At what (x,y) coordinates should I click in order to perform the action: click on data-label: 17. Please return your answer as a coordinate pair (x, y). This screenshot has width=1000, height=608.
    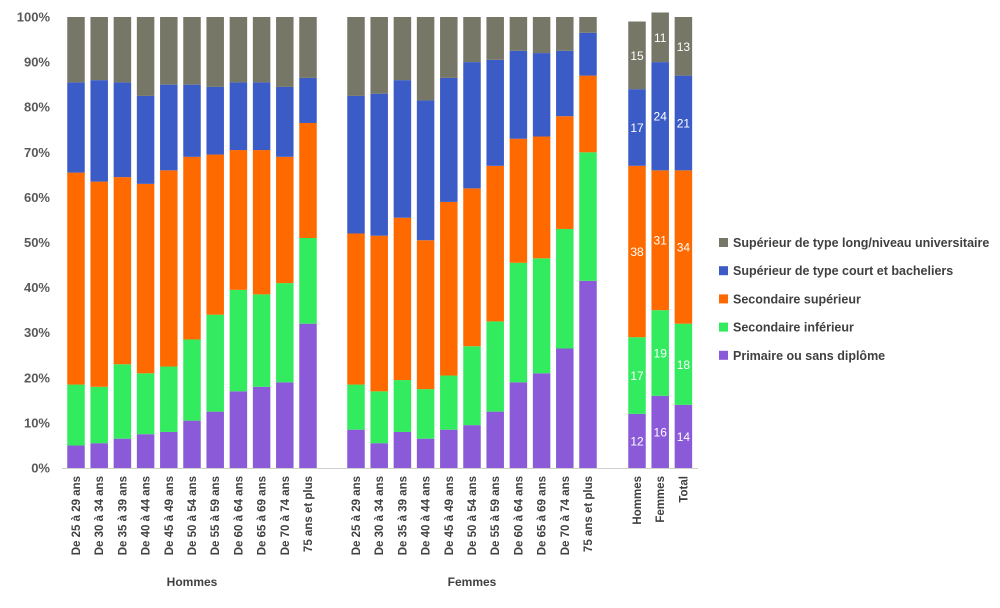
    Looking at the image, I should click on (637, 128).